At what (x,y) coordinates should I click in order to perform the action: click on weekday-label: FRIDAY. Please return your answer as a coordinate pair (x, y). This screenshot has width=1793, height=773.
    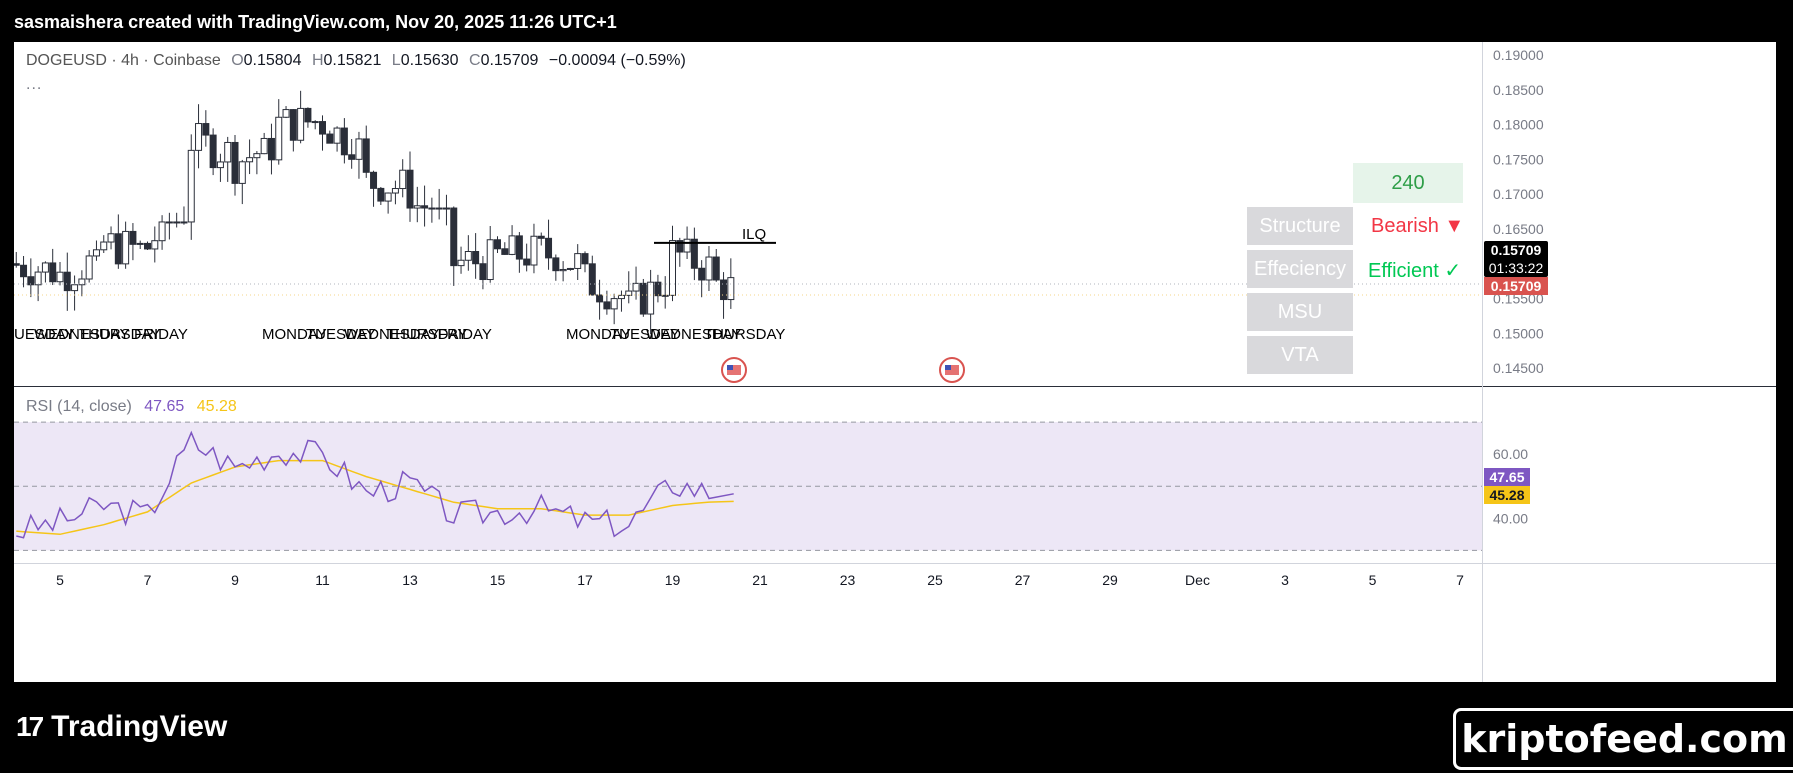
    Looking at the image, I should click on (465, 334).